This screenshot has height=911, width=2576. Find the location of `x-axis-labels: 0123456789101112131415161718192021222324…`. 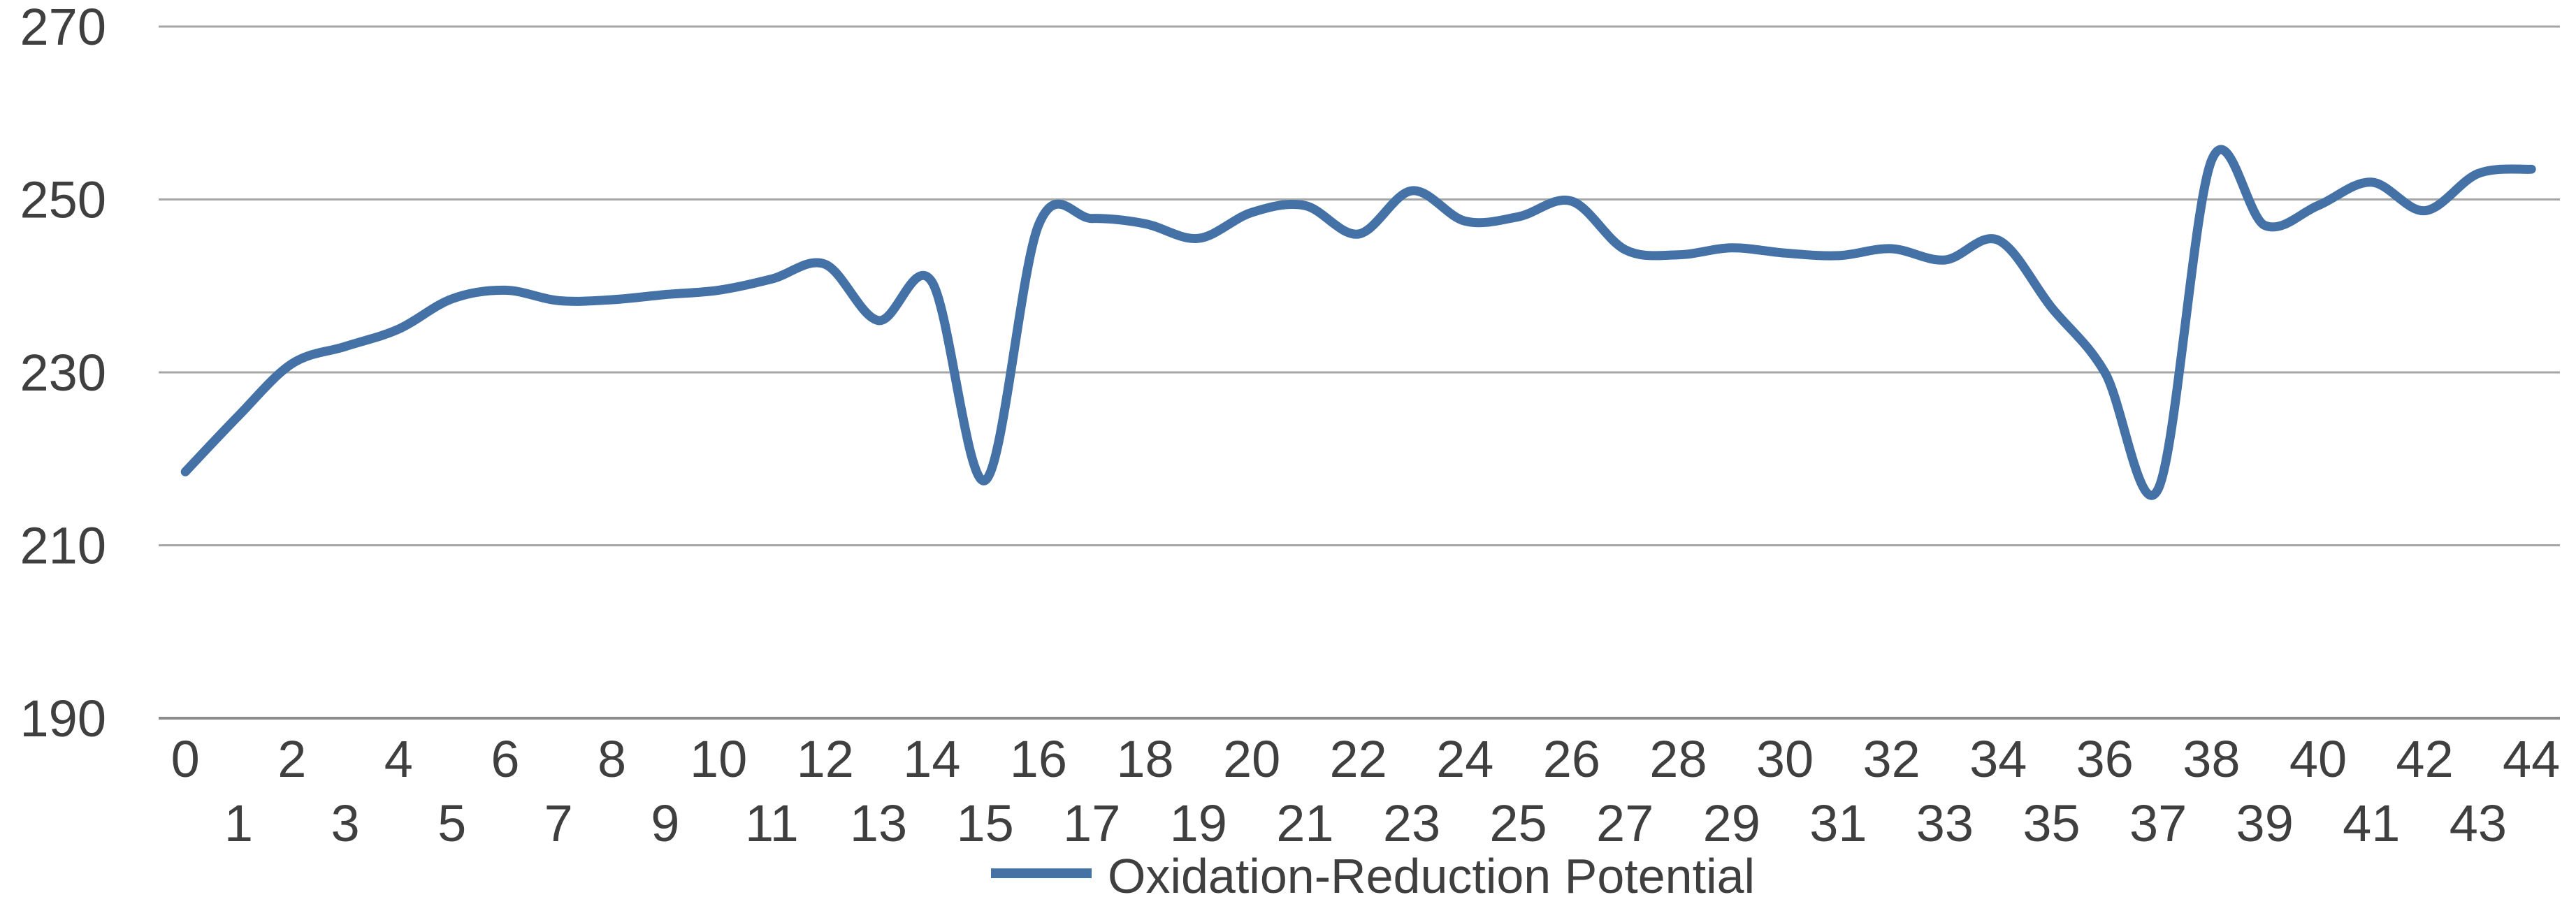

x-axis-labels: 0123456789101112131415161718192021222324… is located at coordinates (1366, 791).